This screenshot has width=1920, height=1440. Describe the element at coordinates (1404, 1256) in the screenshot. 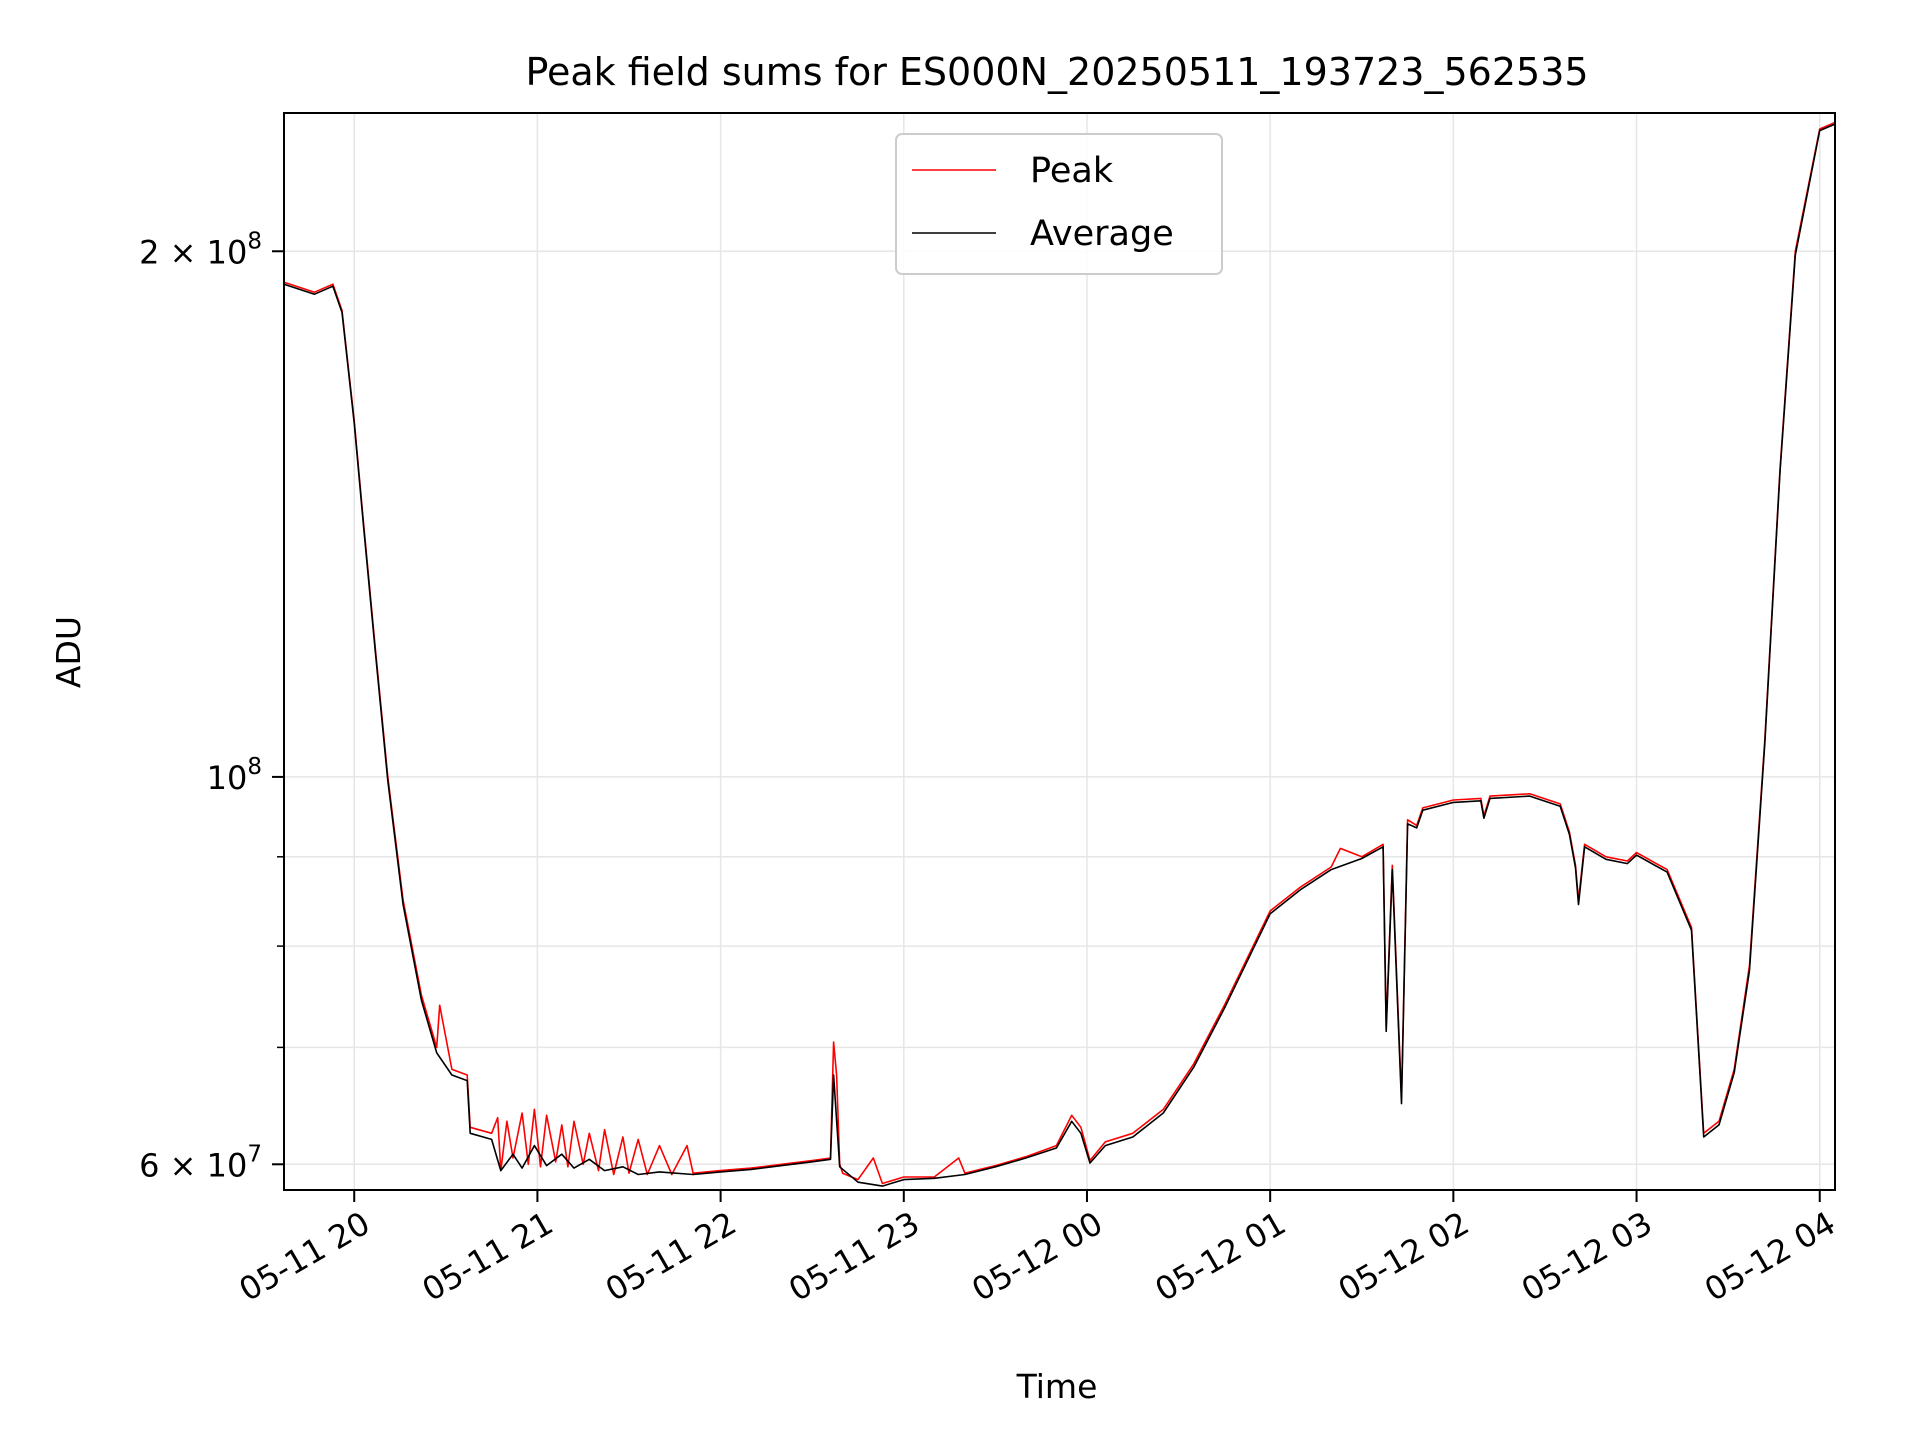

I see `x-tick-label: 05-12 02` at that location.